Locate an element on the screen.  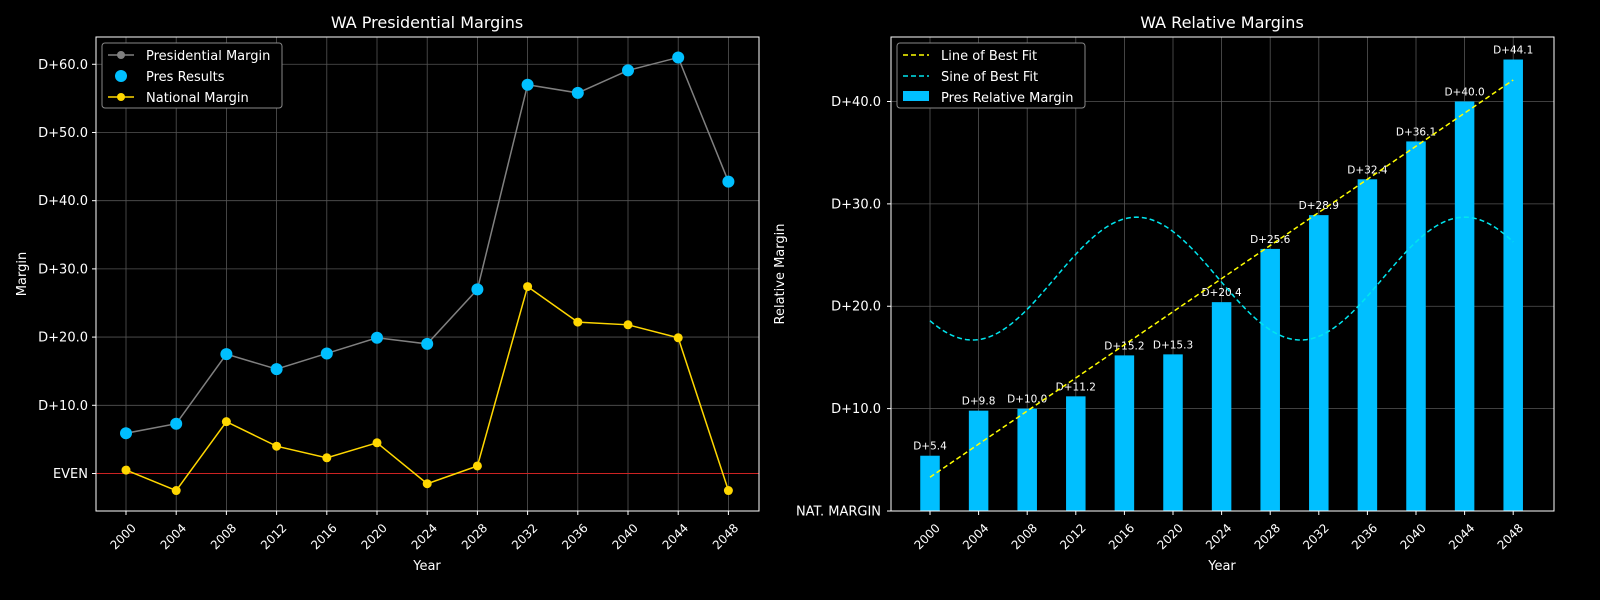
pres-relative-margin-bar-2036 is located at coordinates (1367, 345).